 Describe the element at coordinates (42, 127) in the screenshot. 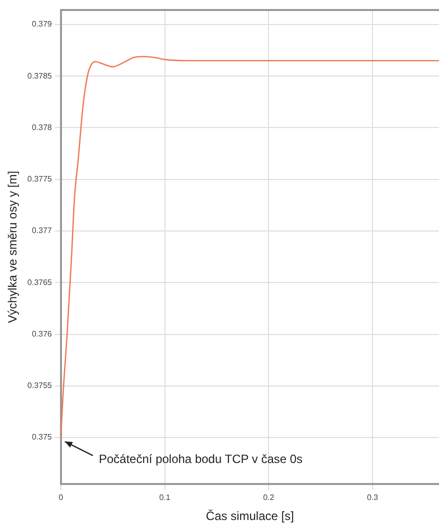

I see `y-tick-label: 0.378` at that location.